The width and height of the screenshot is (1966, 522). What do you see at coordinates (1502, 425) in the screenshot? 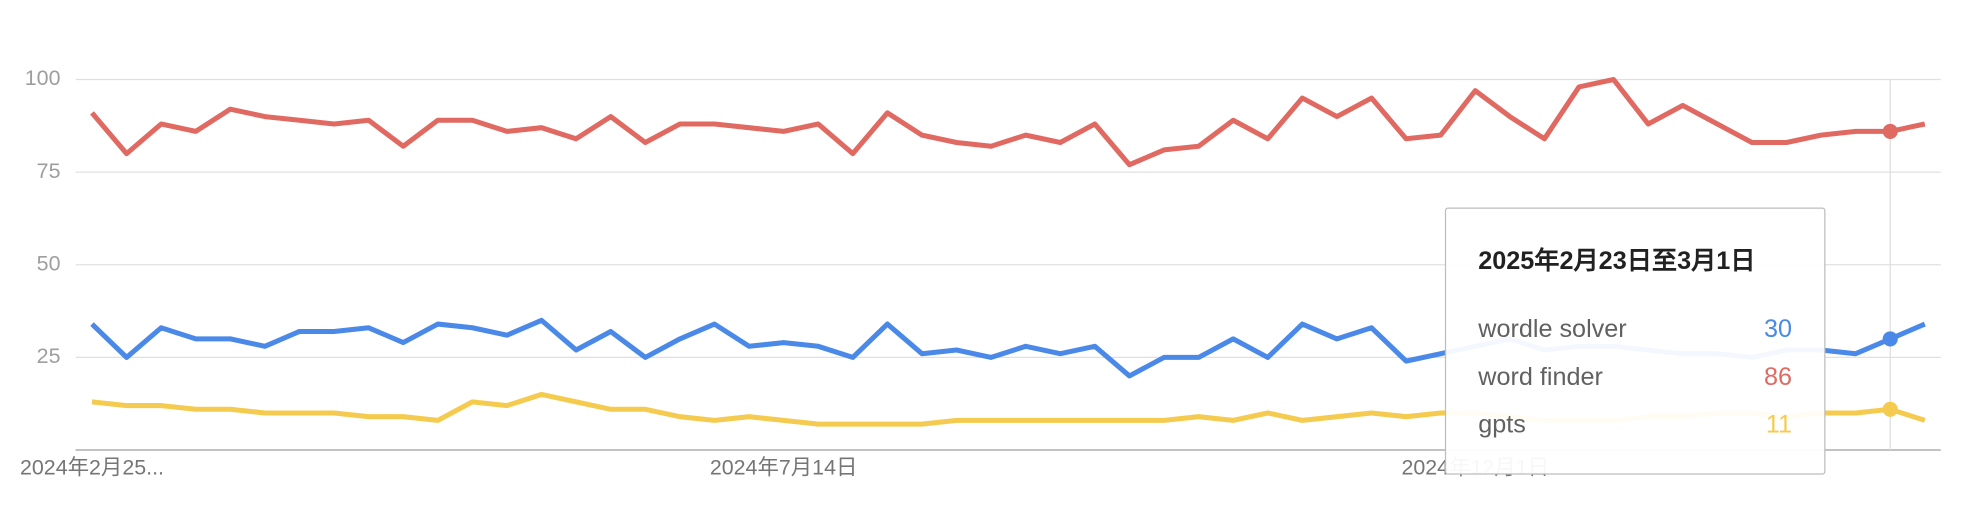
I see `tooltip-series-name: gpts` at bounding box center [1502, 425].